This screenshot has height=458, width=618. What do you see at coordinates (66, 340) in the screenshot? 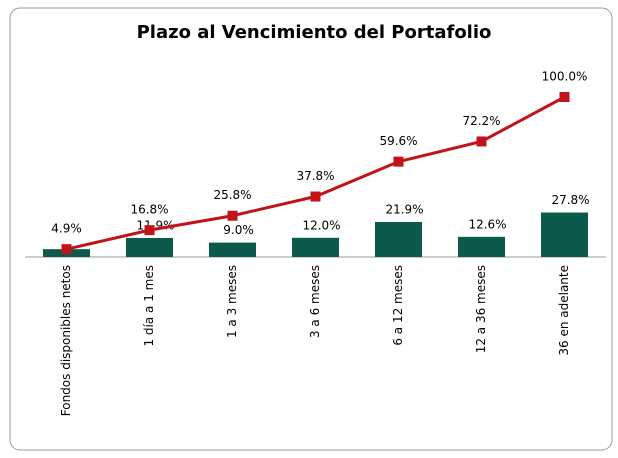
I see `x-tick-label: Fondos disponibles netos` at bounding box center [66, 340].